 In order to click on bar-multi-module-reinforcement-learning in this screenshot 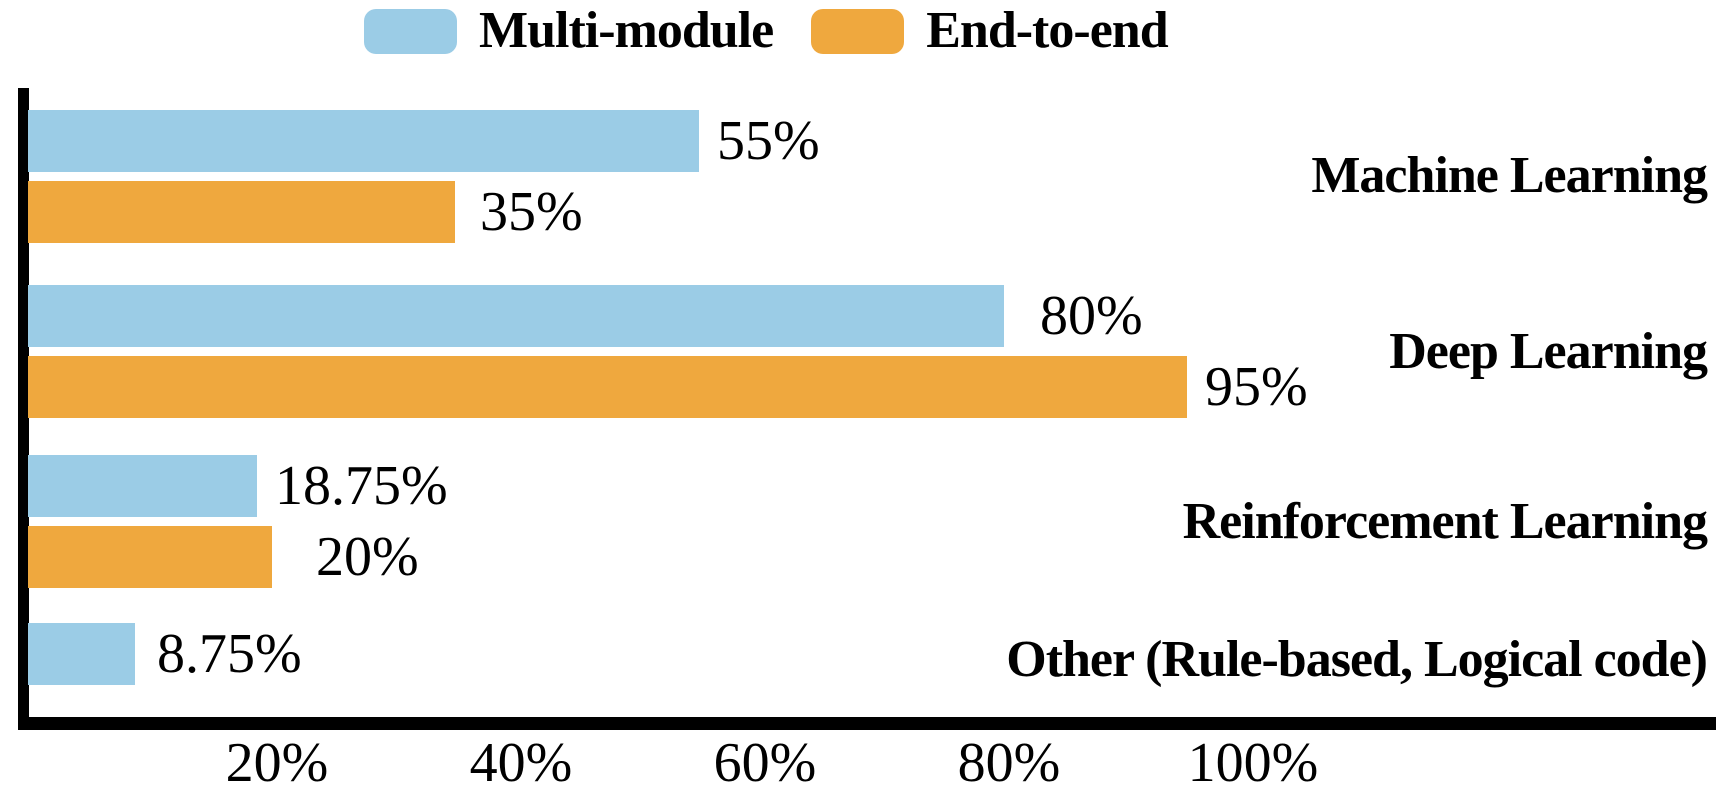, I will do `click(142, 486)`.